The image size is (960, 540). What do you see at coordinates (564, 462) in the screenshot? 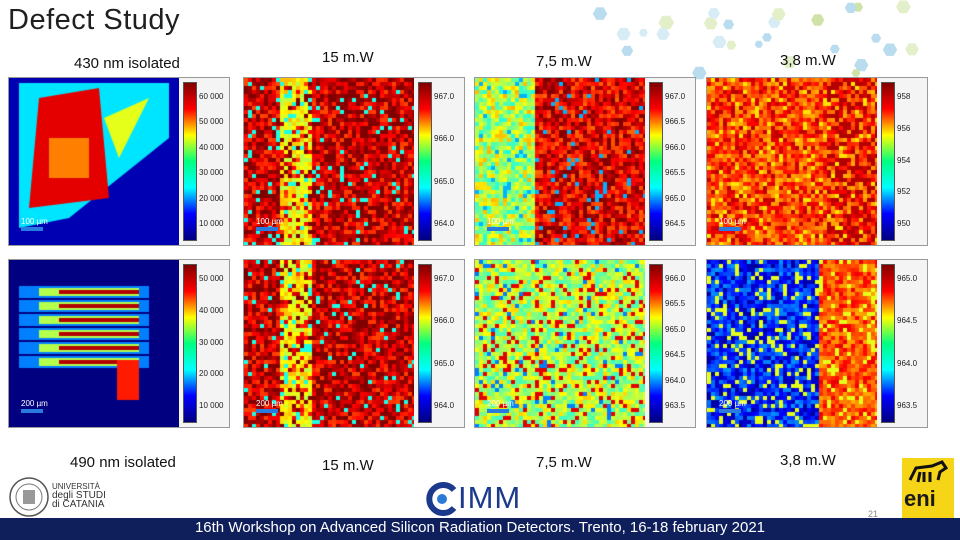
I see `label-bottom-7-5mw: 7,5 m.W` at bounding box center [564, 462].